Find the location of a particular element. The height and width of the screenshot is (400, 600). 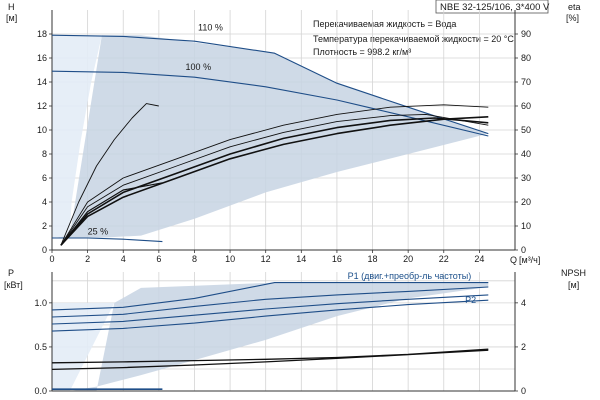

x-tick-label: 20 is located at coordinates (408, 259).